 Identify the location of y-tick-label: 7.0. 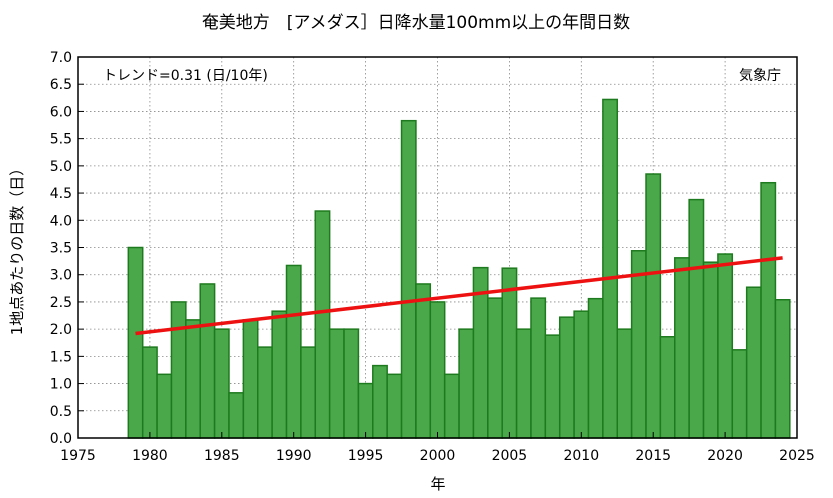
(61, 58).